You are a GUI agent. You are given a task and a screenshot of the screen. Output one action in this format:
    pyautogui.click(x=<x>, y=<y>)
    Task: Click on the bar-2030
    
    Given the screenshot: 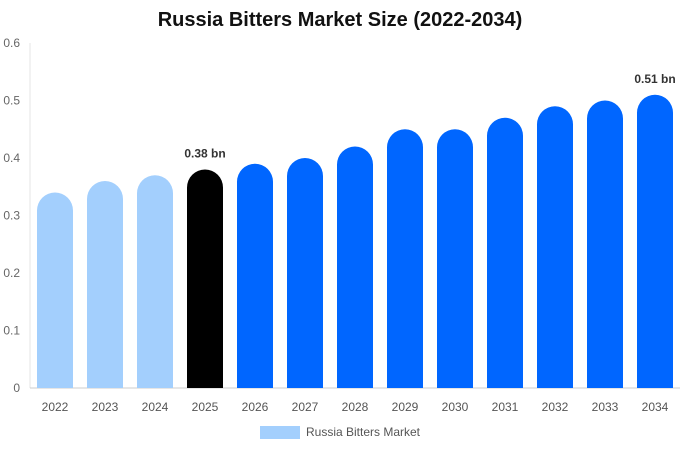 What is the action you would take?
    pyautogui.click(x=455, y=258)
    